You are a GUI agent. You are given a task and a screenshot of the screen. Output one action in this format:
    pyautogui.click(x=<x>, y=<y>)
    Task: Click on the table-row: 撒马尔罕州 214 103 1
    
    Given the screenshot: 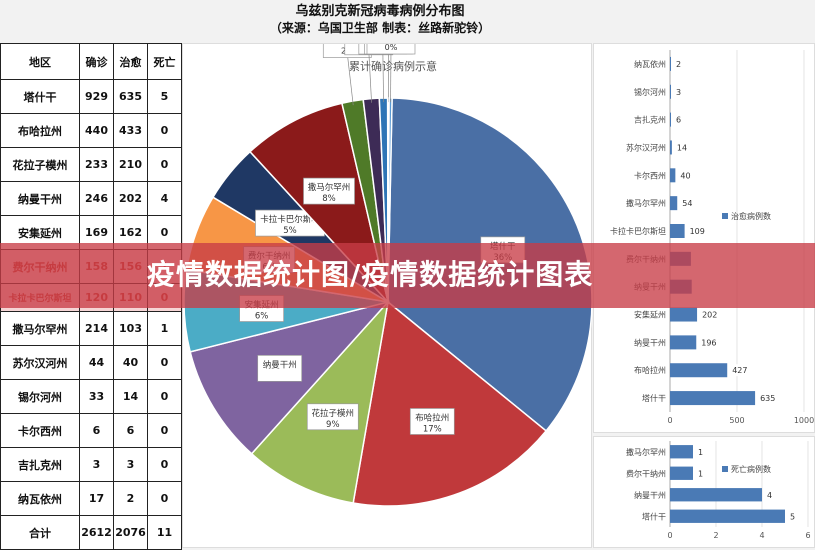 What is the action you would take?
    pyautogui.click(x=91, y=328)
    